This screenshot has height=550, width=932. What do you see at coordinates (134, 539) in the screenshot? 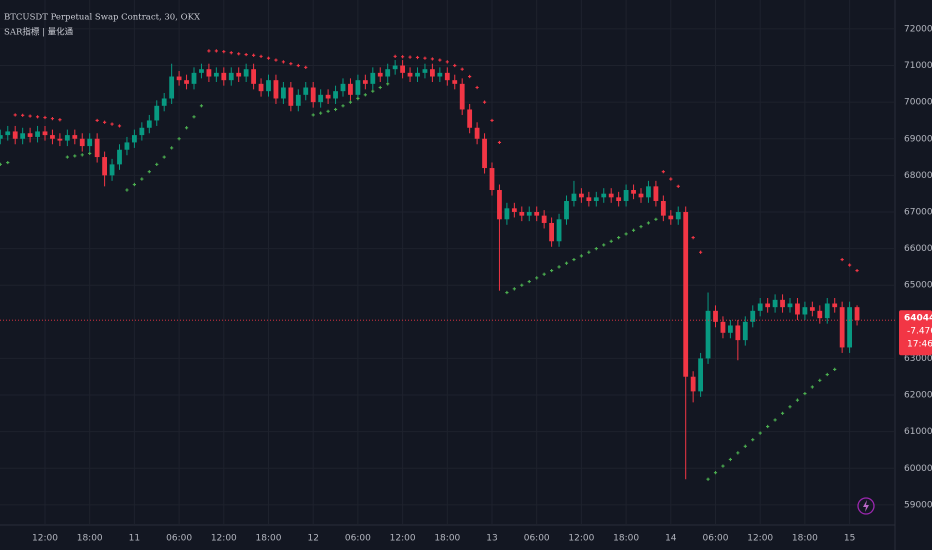
I see `x-tick-label: 11` at bounding box center [134, 539].